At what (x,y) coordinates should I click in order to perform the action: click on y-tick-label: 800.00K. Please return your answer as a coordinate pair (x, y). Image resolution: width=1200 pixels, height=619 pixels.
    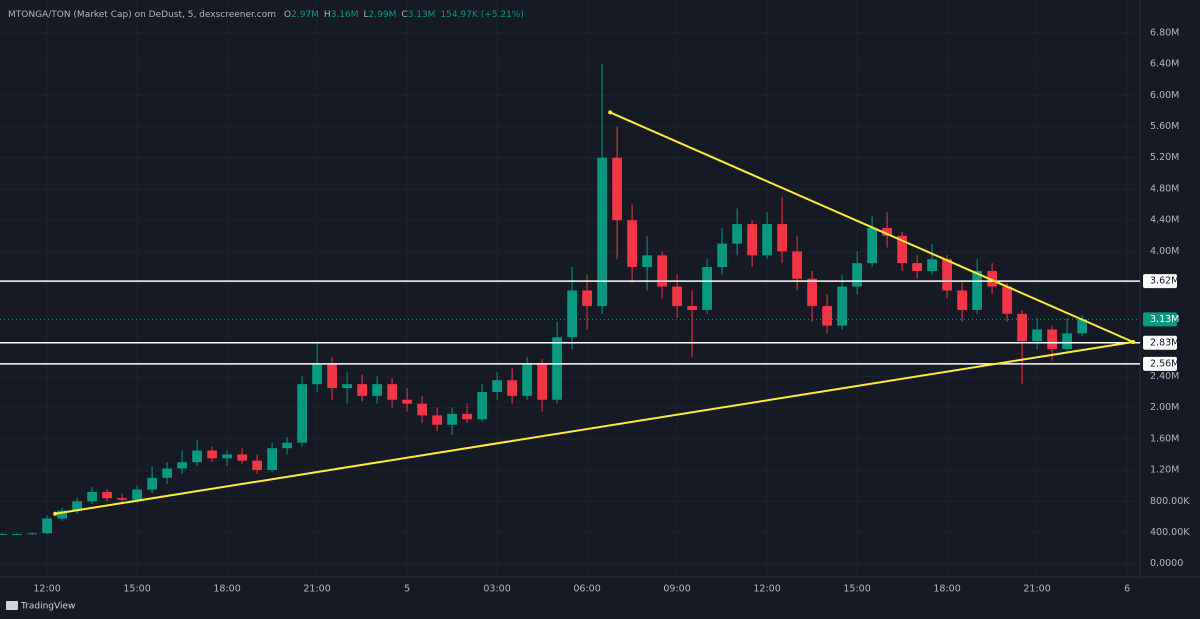
    Looking at the image, I should click on (1170, 501).